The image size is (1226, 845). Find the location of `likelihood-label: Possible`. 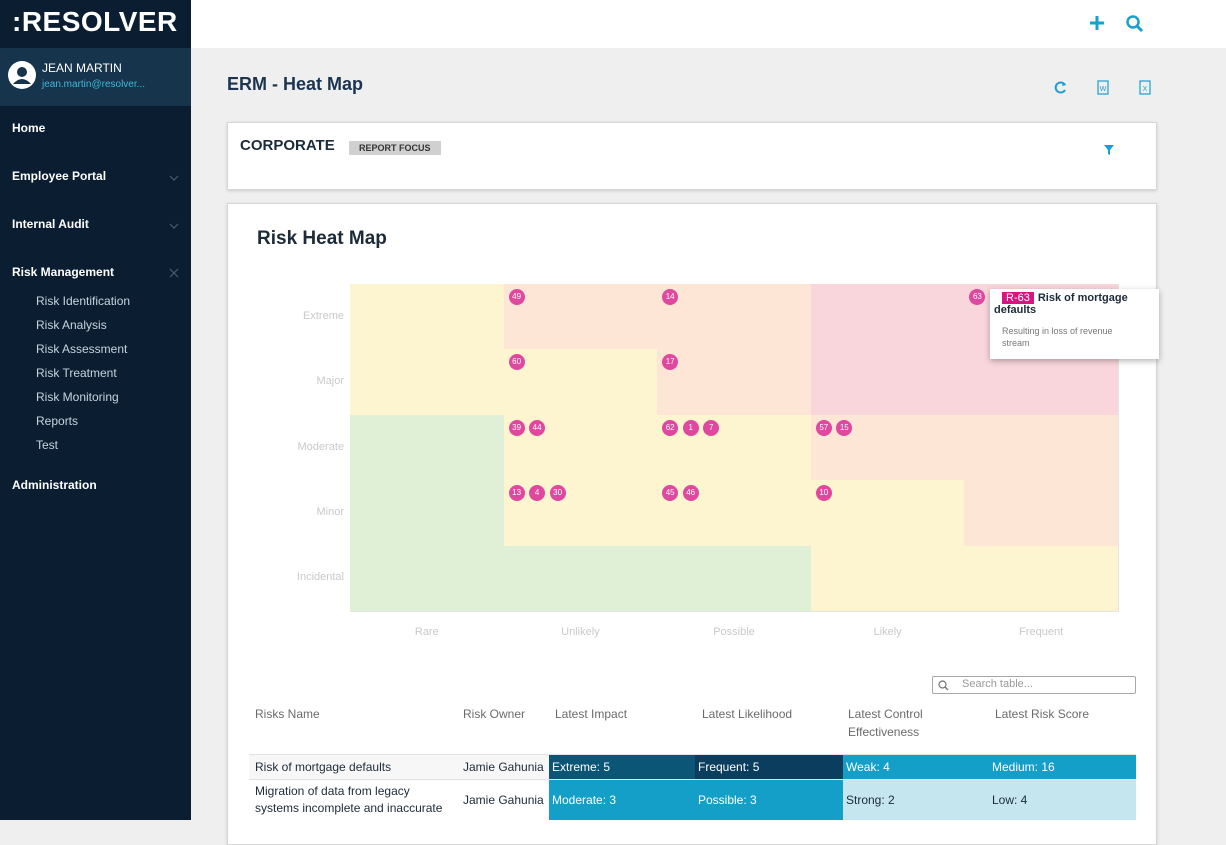

likelihood-label: Possible is located at coordinates (734, 632).